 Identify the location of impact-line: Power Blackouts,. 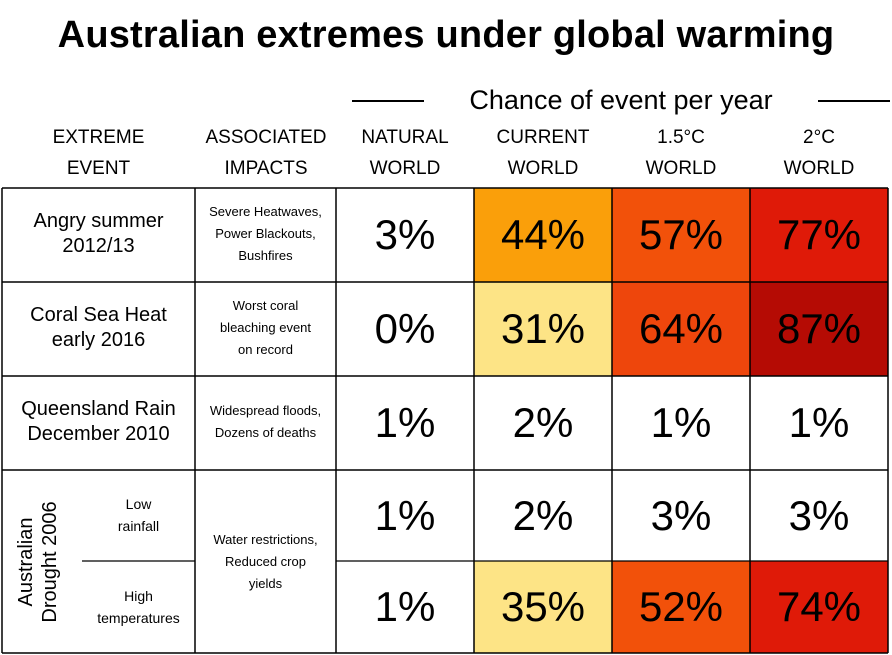
(265, 233).